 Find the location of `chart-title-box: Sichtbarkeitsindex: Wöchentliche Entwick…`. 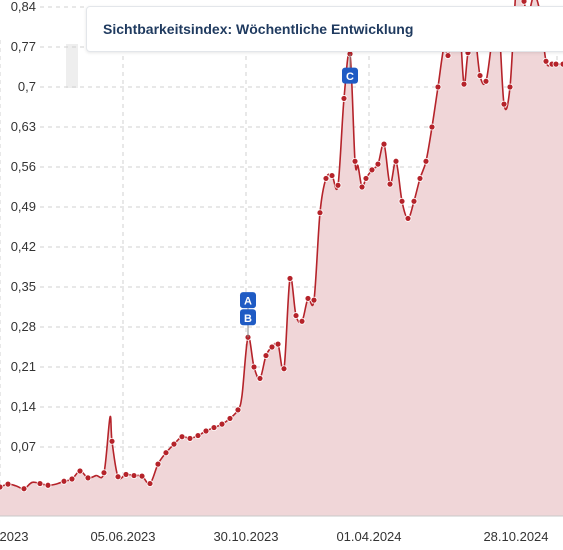

chart-title-box: Sichtbarkeitsindex: Wöchentliche Entwick… is located at coordinates (324, 29).